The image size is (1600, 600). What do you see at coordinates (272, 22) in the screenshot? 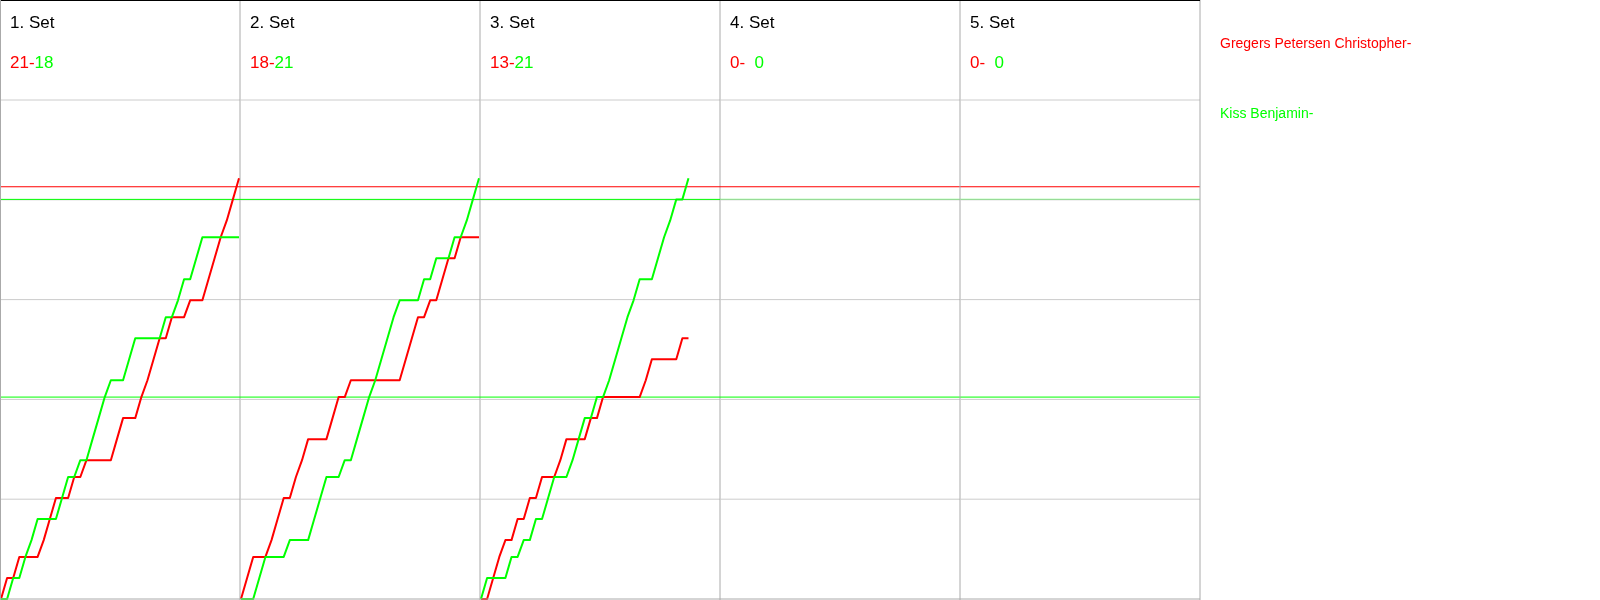
I see `chart-title: 2. Set` at bounding box center [272, 22].